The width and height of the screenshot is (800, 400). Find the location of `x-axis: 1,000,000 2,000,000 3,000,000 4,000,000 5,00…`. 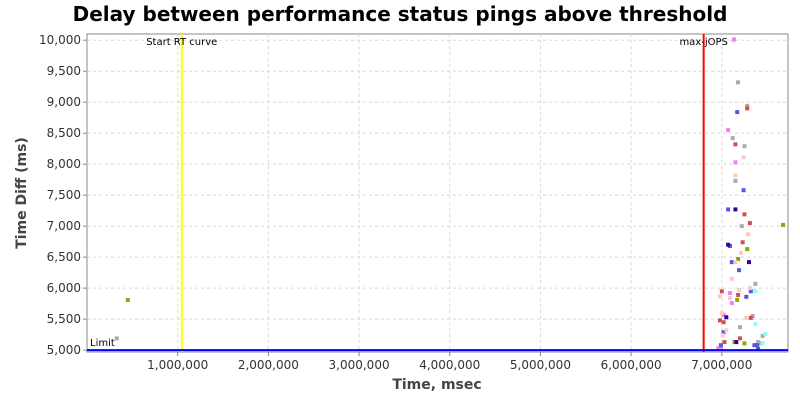

x-axis: 1,000,000 2,000,000 3,000,000 4,000,000 5,00… is located at coordinates (449, 362).